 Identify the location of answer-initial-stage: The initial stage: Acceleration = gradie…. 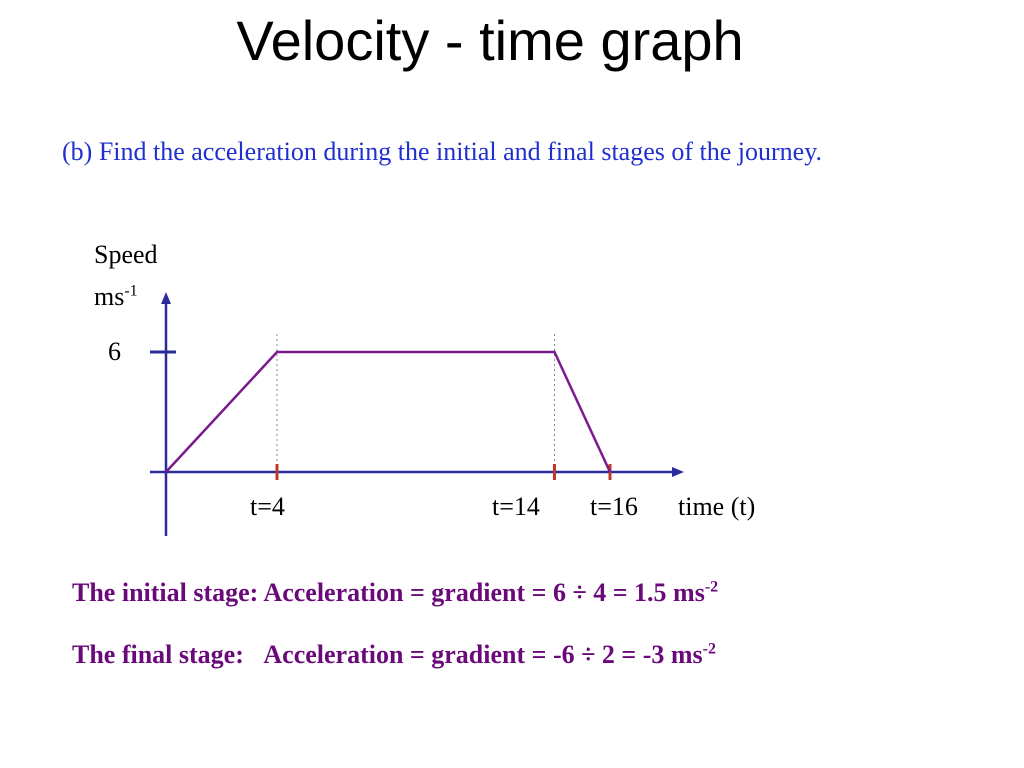
(395, 593).